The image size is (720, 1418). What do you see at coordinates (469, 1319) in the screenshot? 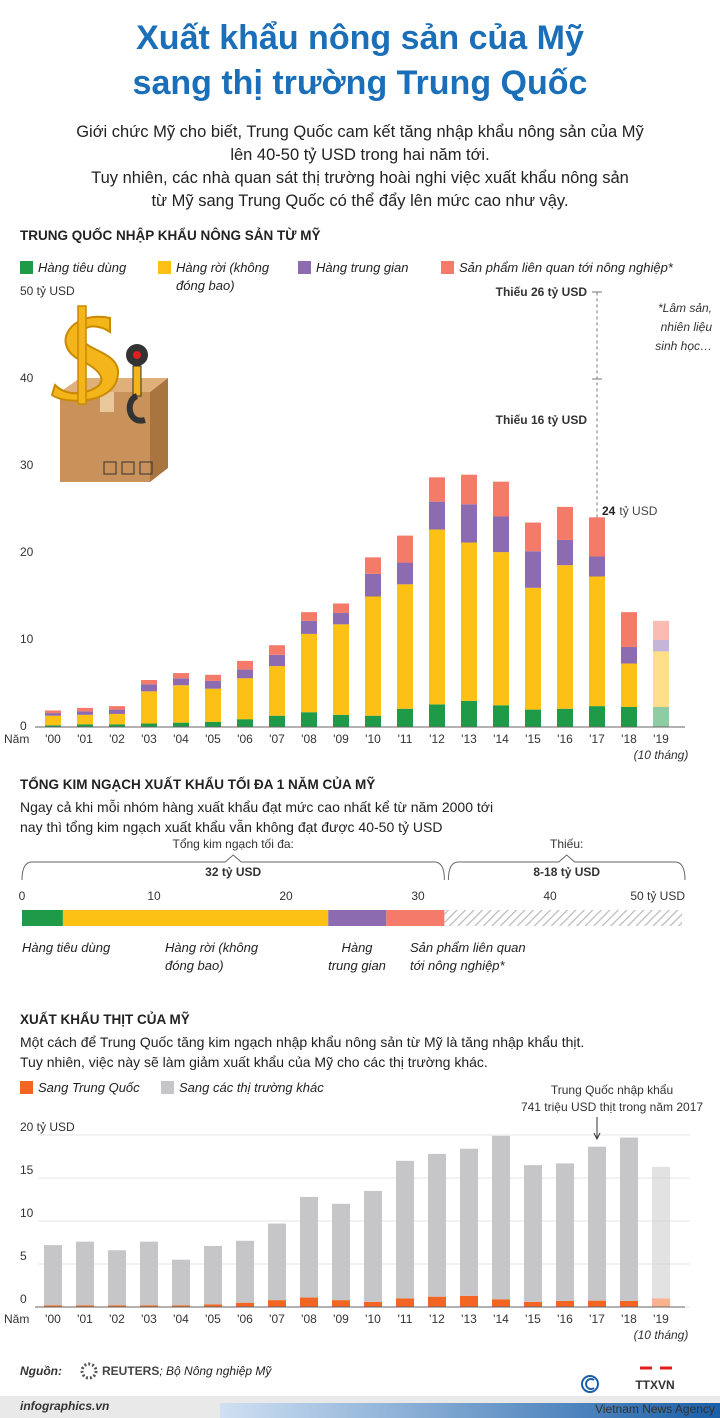
I see `x-tick-label: '13` at bounding box center [469, 1319].